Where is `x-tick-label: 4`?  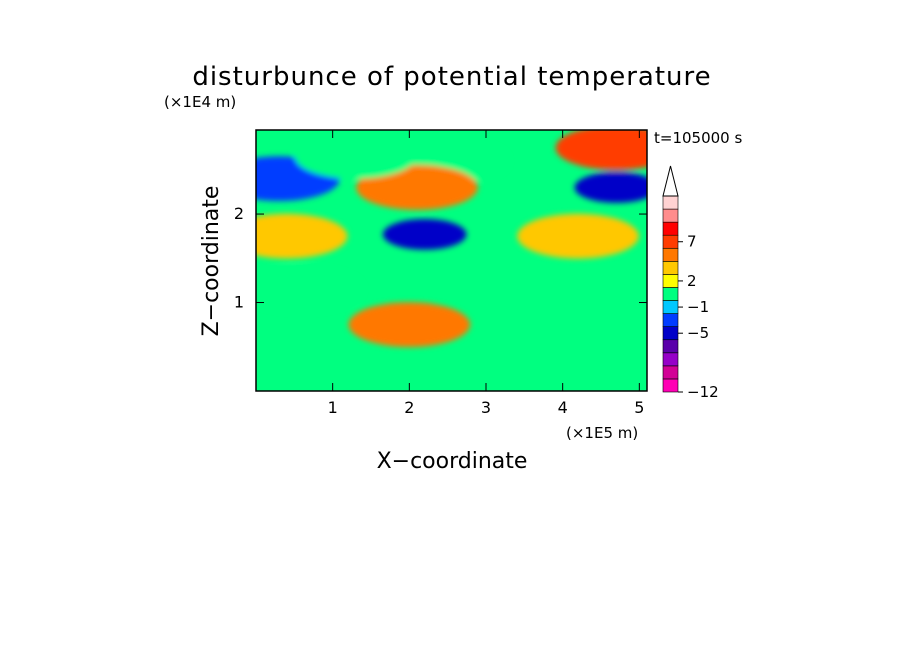
x-tick-label: 4 is located at coordinates (563, 407).